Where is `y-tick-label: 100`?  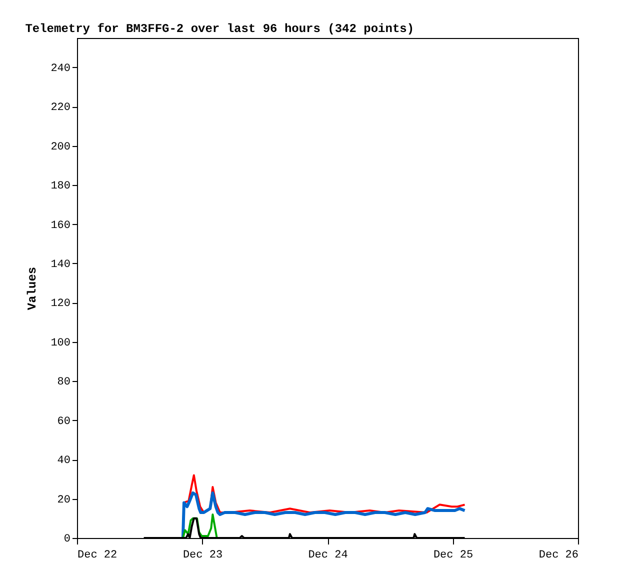 y-tick-label: 100 is located at coordinates (60, 343).